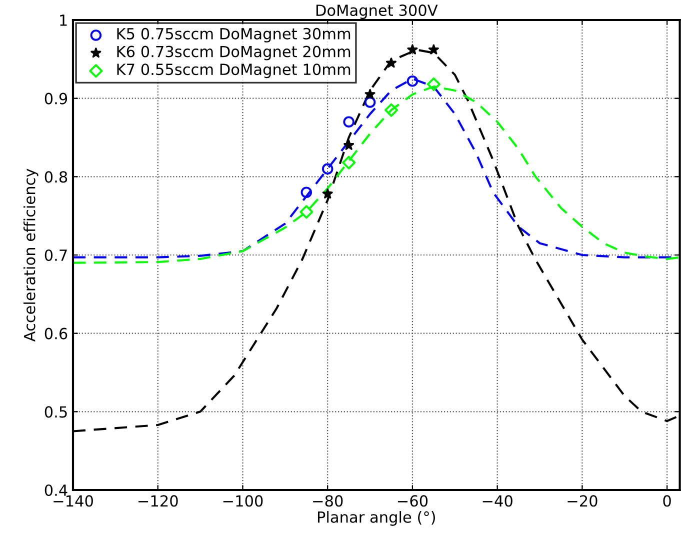 The image size is (681, 538). I want to click on y-tick-label: 0.7, so click(55, 255).